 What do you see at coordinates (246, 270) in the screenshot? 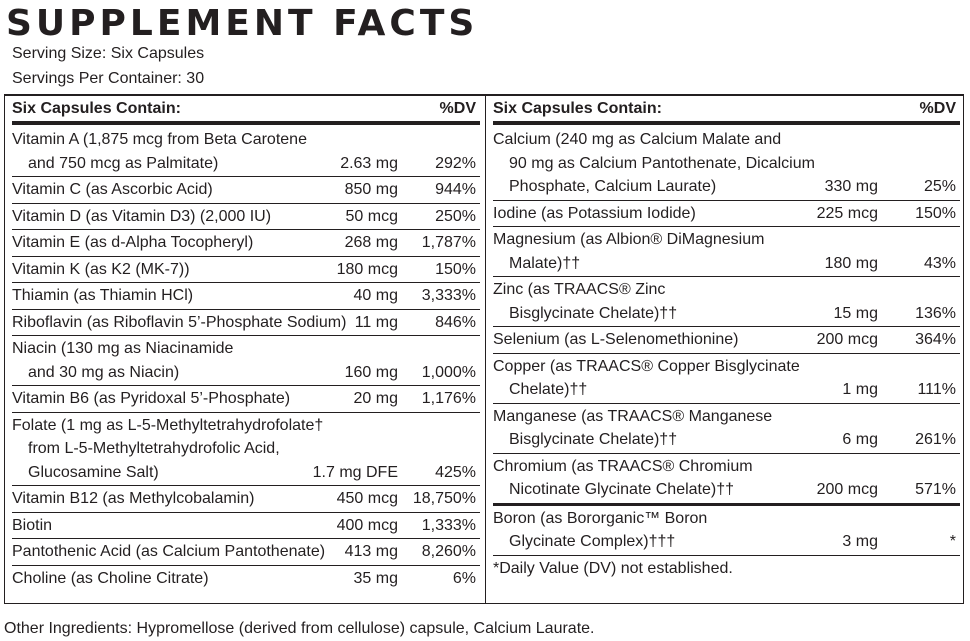
I see `nutrient-row: Vitamin K (as K2 (MK-7)) 180 mcg 150%` at bounding box center [246, 270].